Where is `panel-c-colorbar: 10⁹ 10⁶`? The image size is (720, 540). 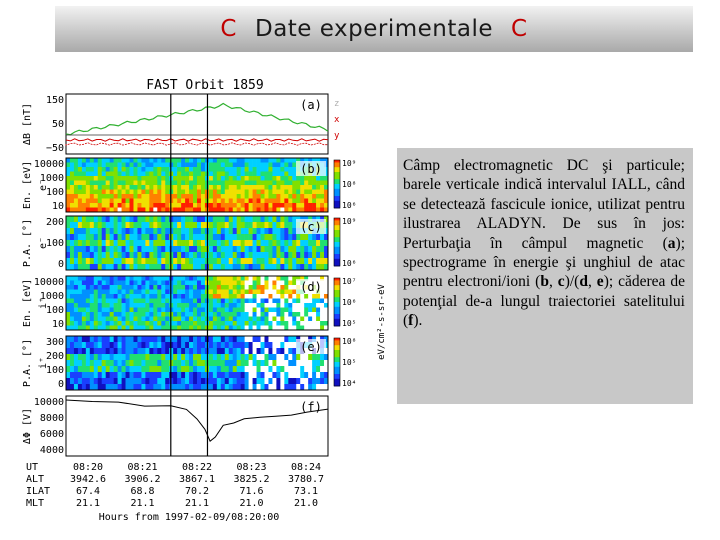 panel-c-colorbar: 10⁹ 10⁶ is located at coordinates (344, 242).